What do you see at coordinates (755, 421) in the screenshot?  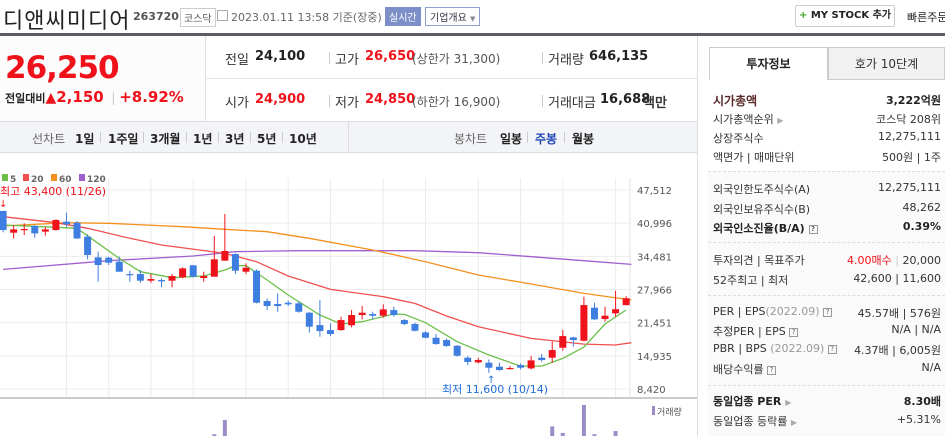 I see `label: 동일업종 등락률 ▶` at bounding box center [755, 421].